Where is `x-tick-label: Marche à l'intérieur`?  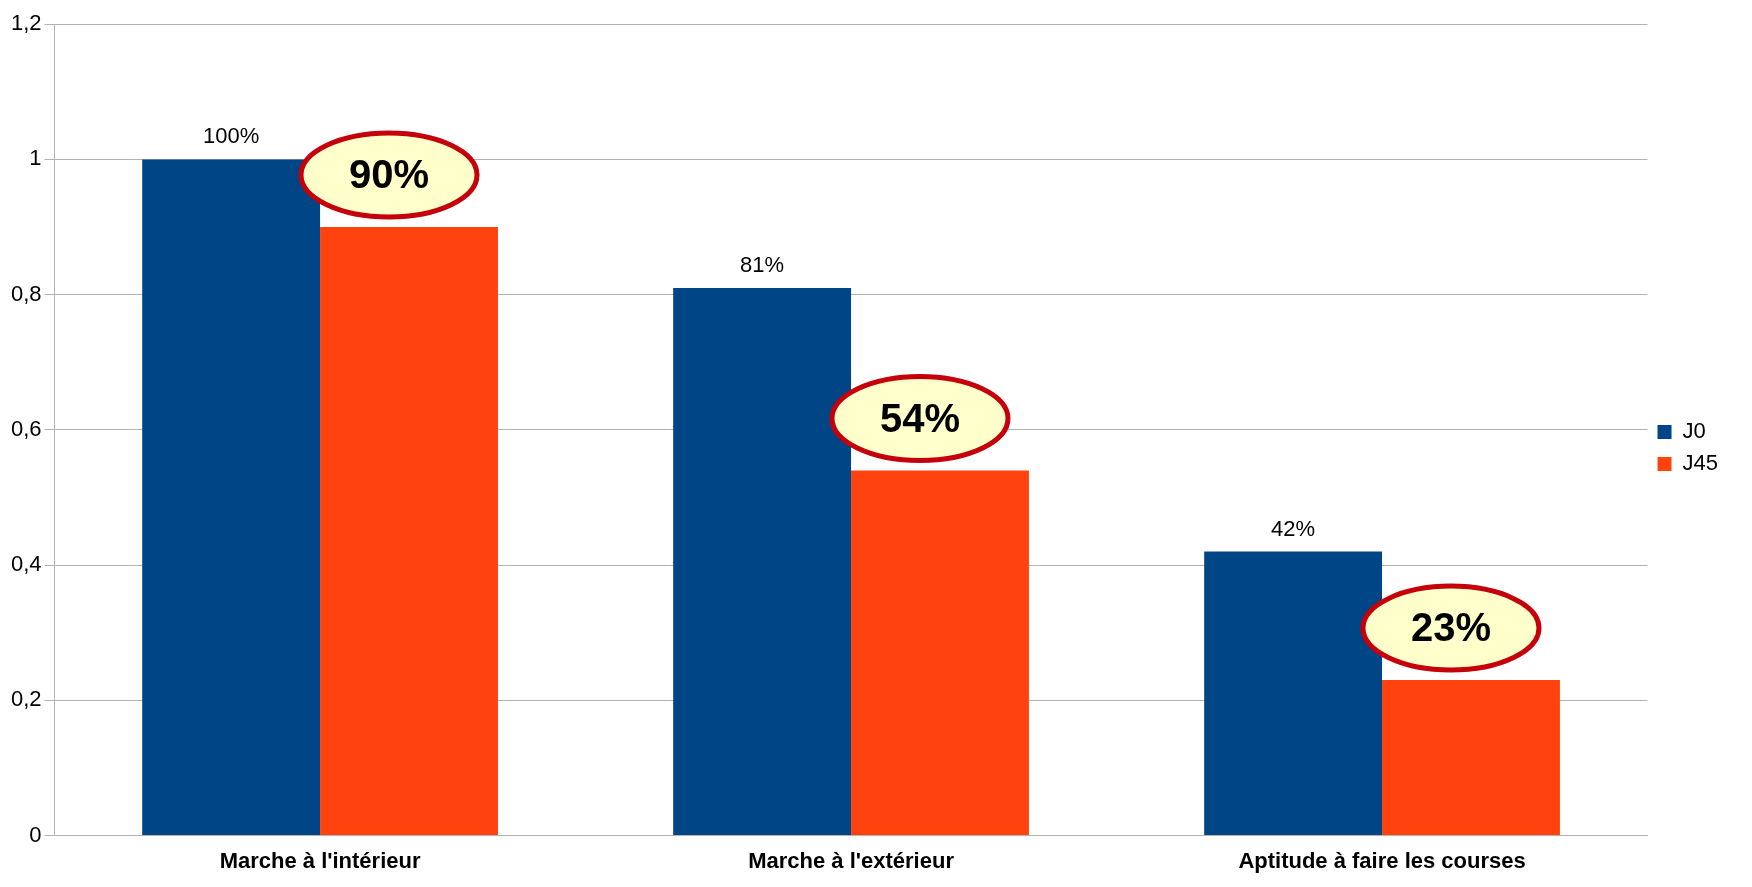
x-tick-label: Marche à l'intérieur is located at coordinates (320, 860).